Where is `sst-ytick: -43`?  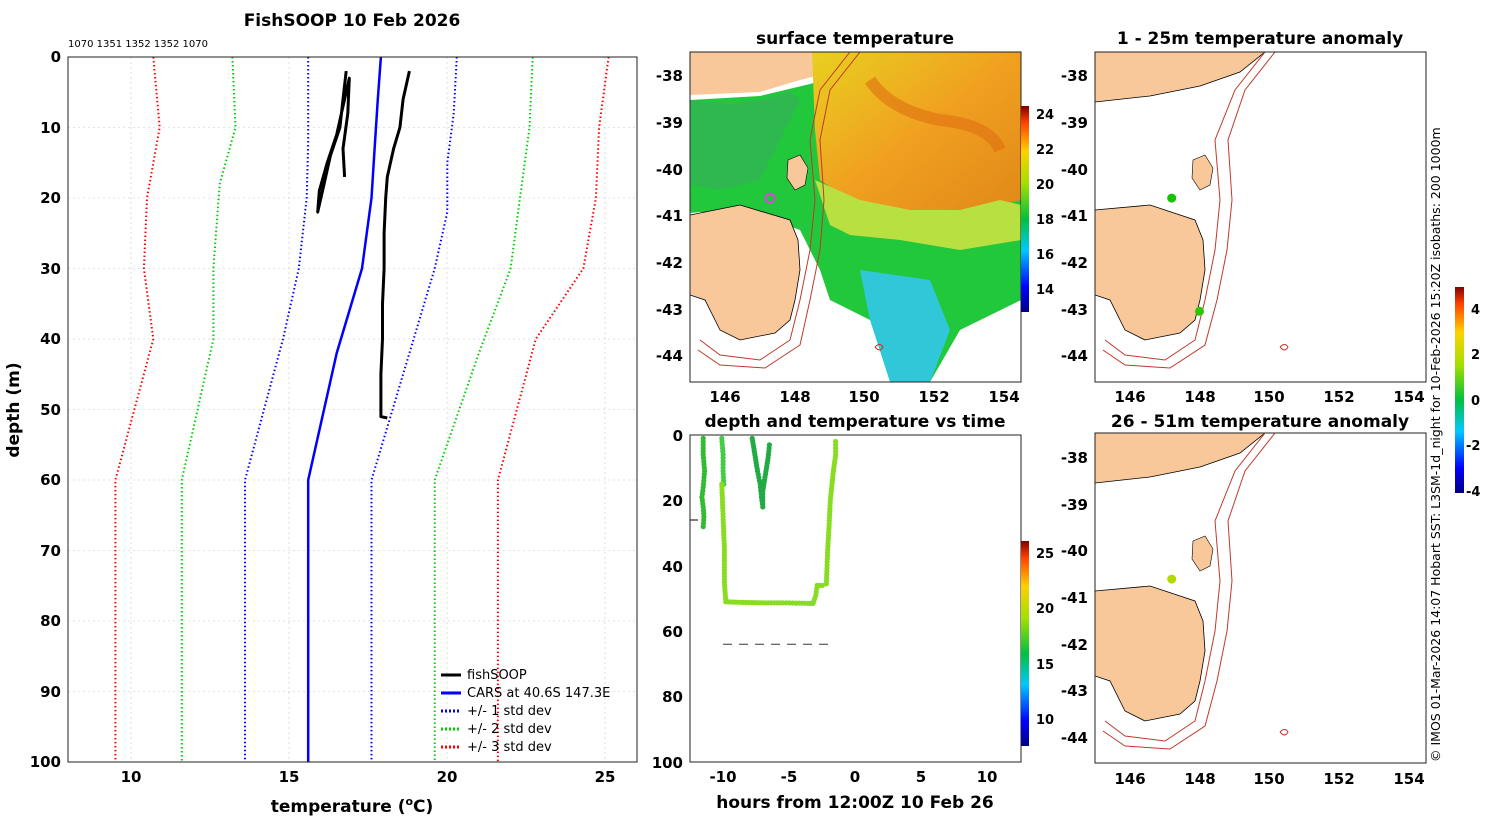 sst-ytick: -43 is located at coordinates (669, 310).